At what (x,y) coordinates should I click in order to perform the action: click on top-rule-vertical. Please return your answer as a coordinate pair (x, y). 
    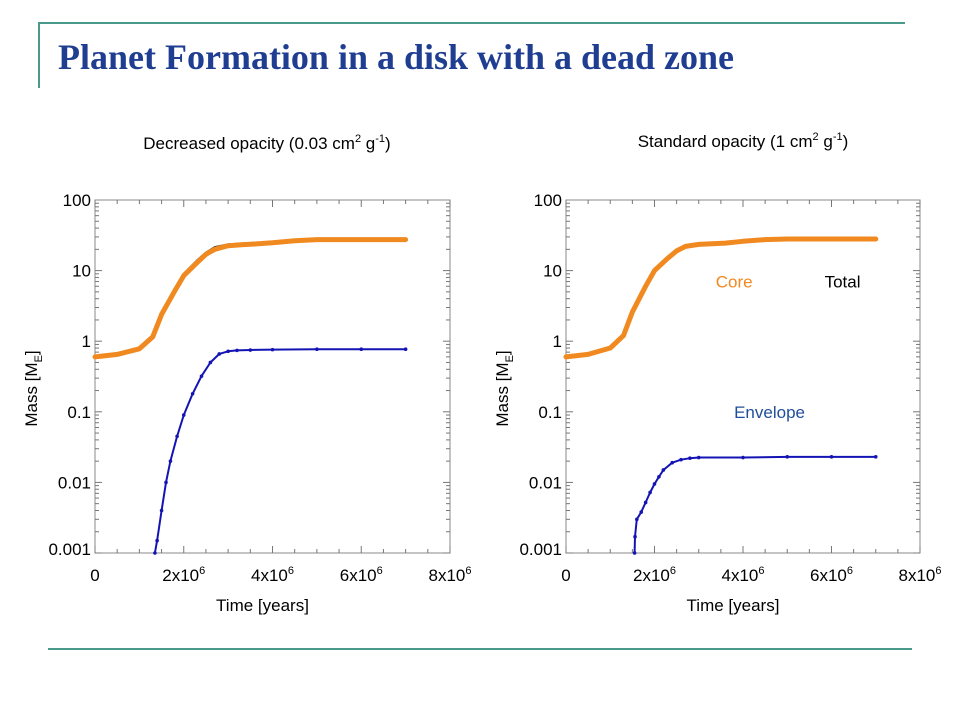
    Looking at the image, I should click on (39, 55).